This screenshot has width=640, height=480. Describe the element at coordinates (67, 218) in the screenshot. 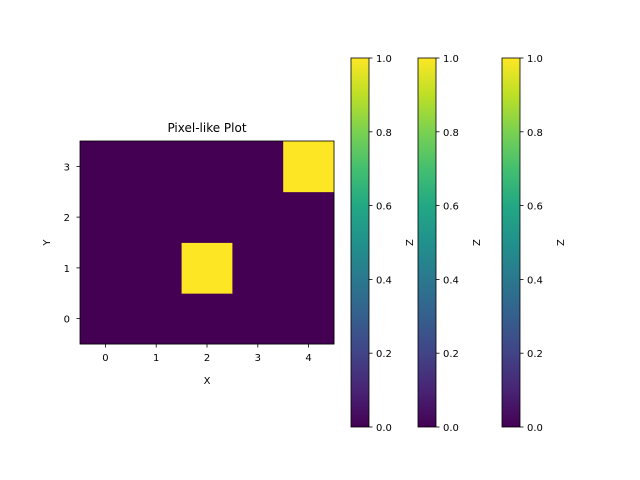

I see `y-tick-label: 2` at that location.